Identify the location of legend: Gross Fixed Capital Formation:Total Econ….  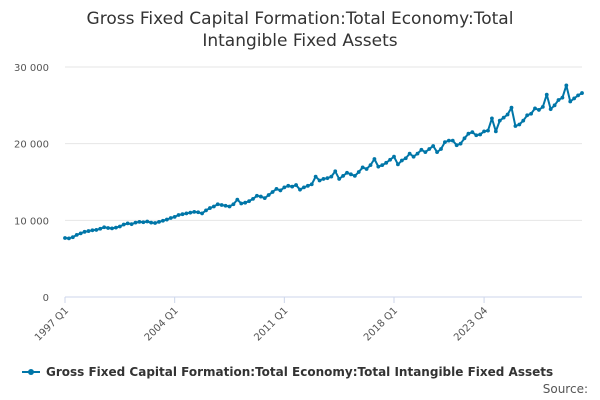
(287, 372).